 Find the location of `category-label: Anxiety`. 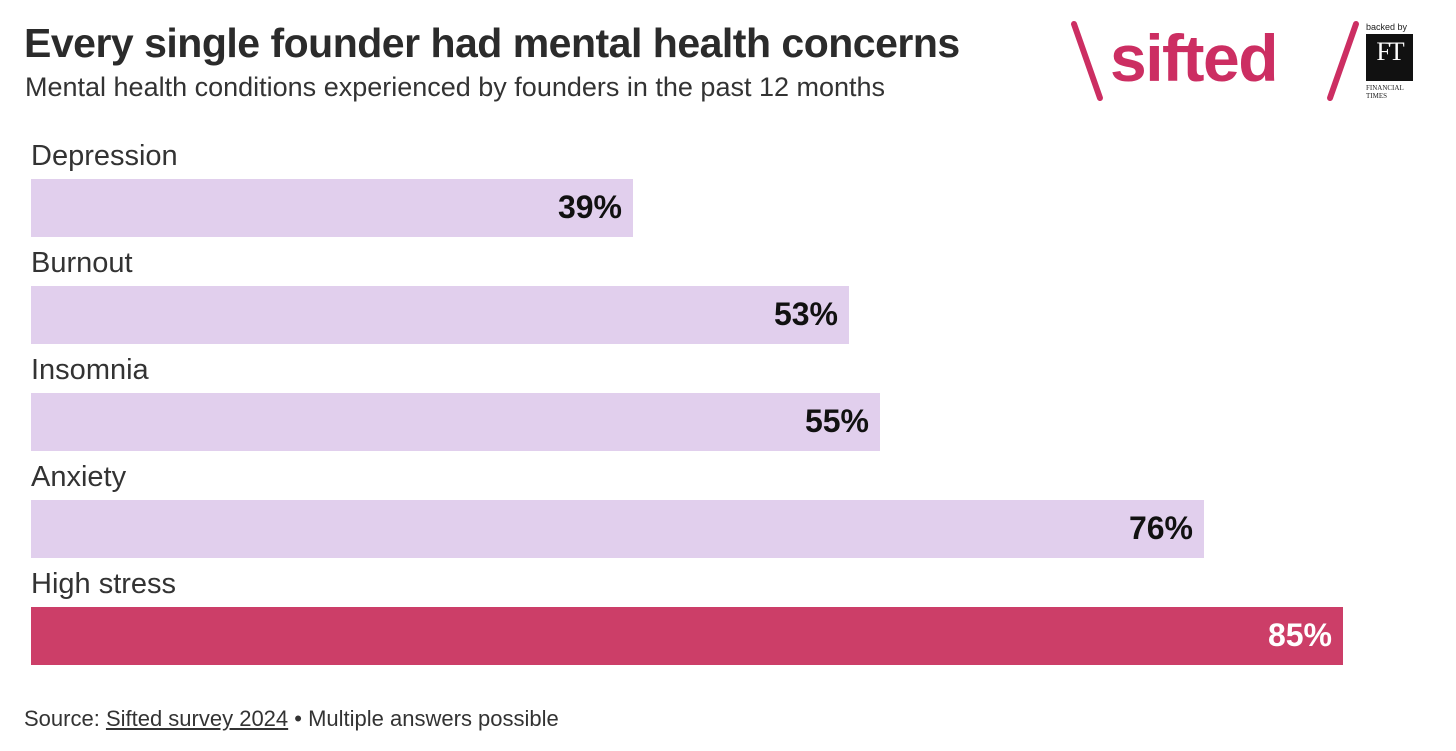

category-label: Anxiety is located at coordinates (79, 477).